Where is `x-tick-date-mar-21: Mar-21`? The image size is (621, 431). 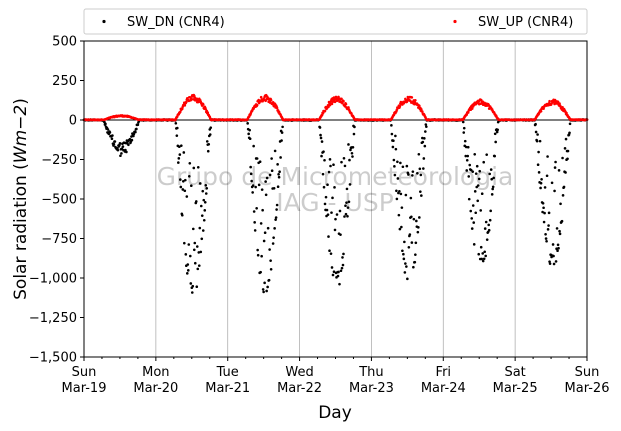 x-tick-date-mar-21: Mar-21 is located at coordinates (227, 388).